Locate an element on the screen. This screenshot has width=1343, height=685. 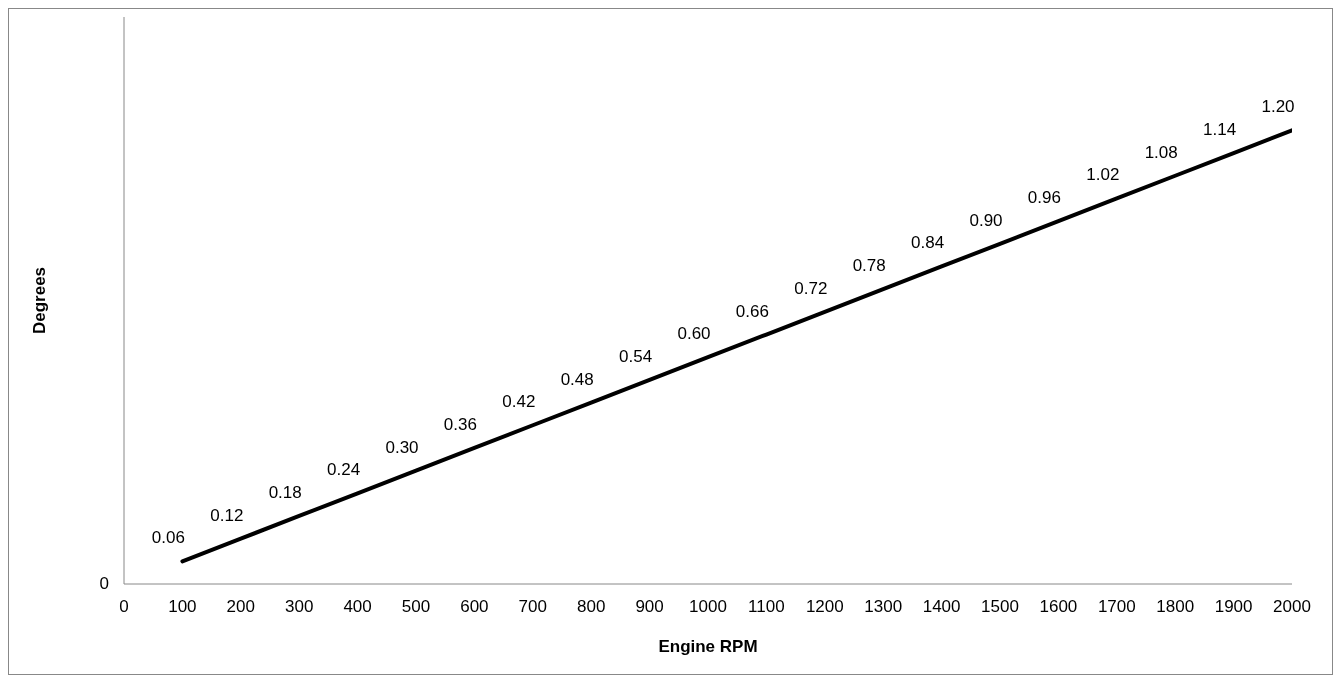
x-tick-label: 1200 is located at coordinates (824, 607).